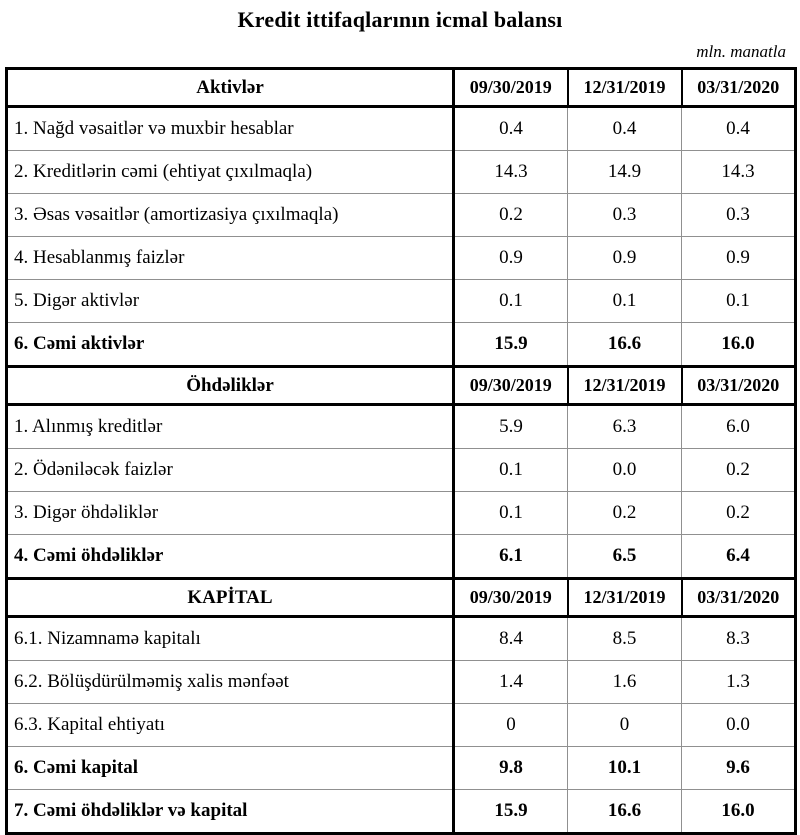 The image size is (800, 835). What do you see at coordinates (510, 682) in the screenshot?
I see `cell-value: 1.4` at bounding box center [510, 682].